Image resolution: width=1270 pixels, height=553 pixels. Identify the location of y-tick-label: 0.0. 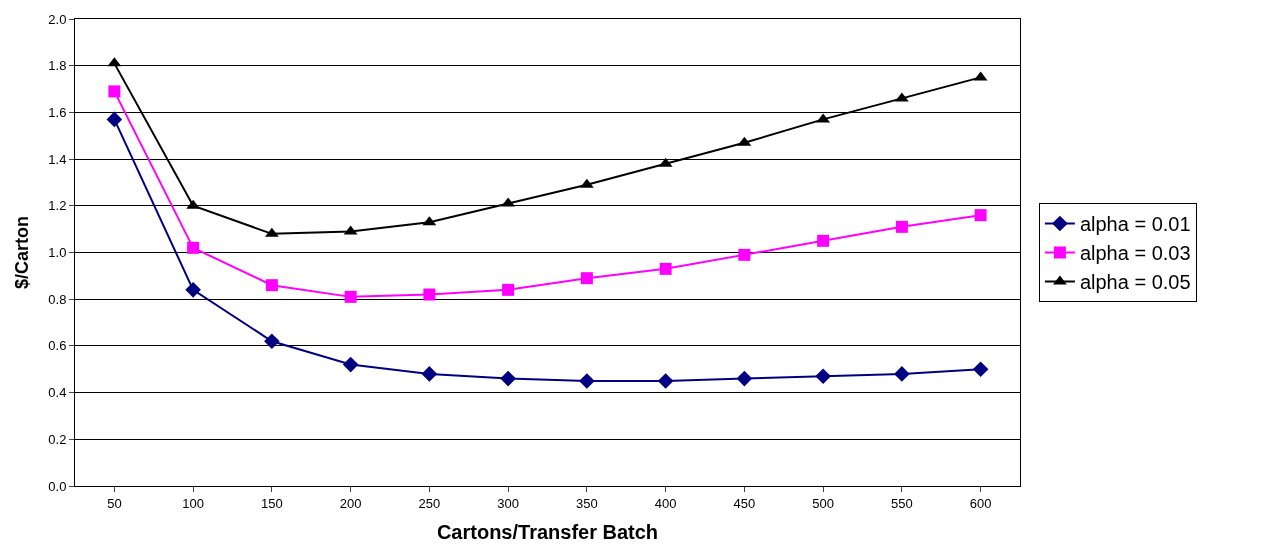
(57, 486).